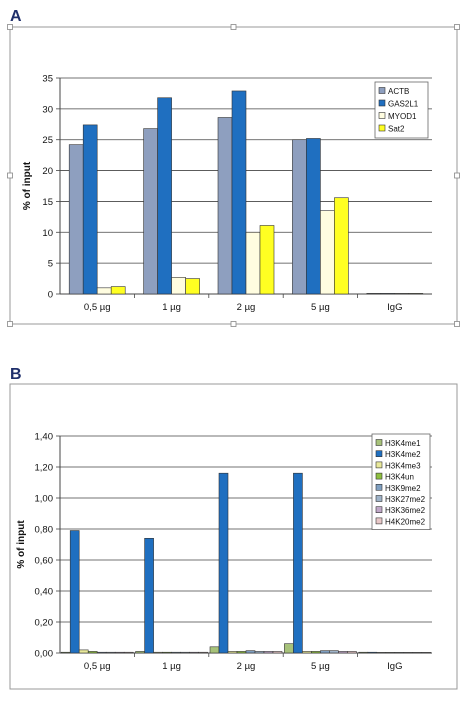  What do you see at coordinates (398, 91) in the screenshot?
I see `legend-label: ACTB` at bounding box center [398, 91].